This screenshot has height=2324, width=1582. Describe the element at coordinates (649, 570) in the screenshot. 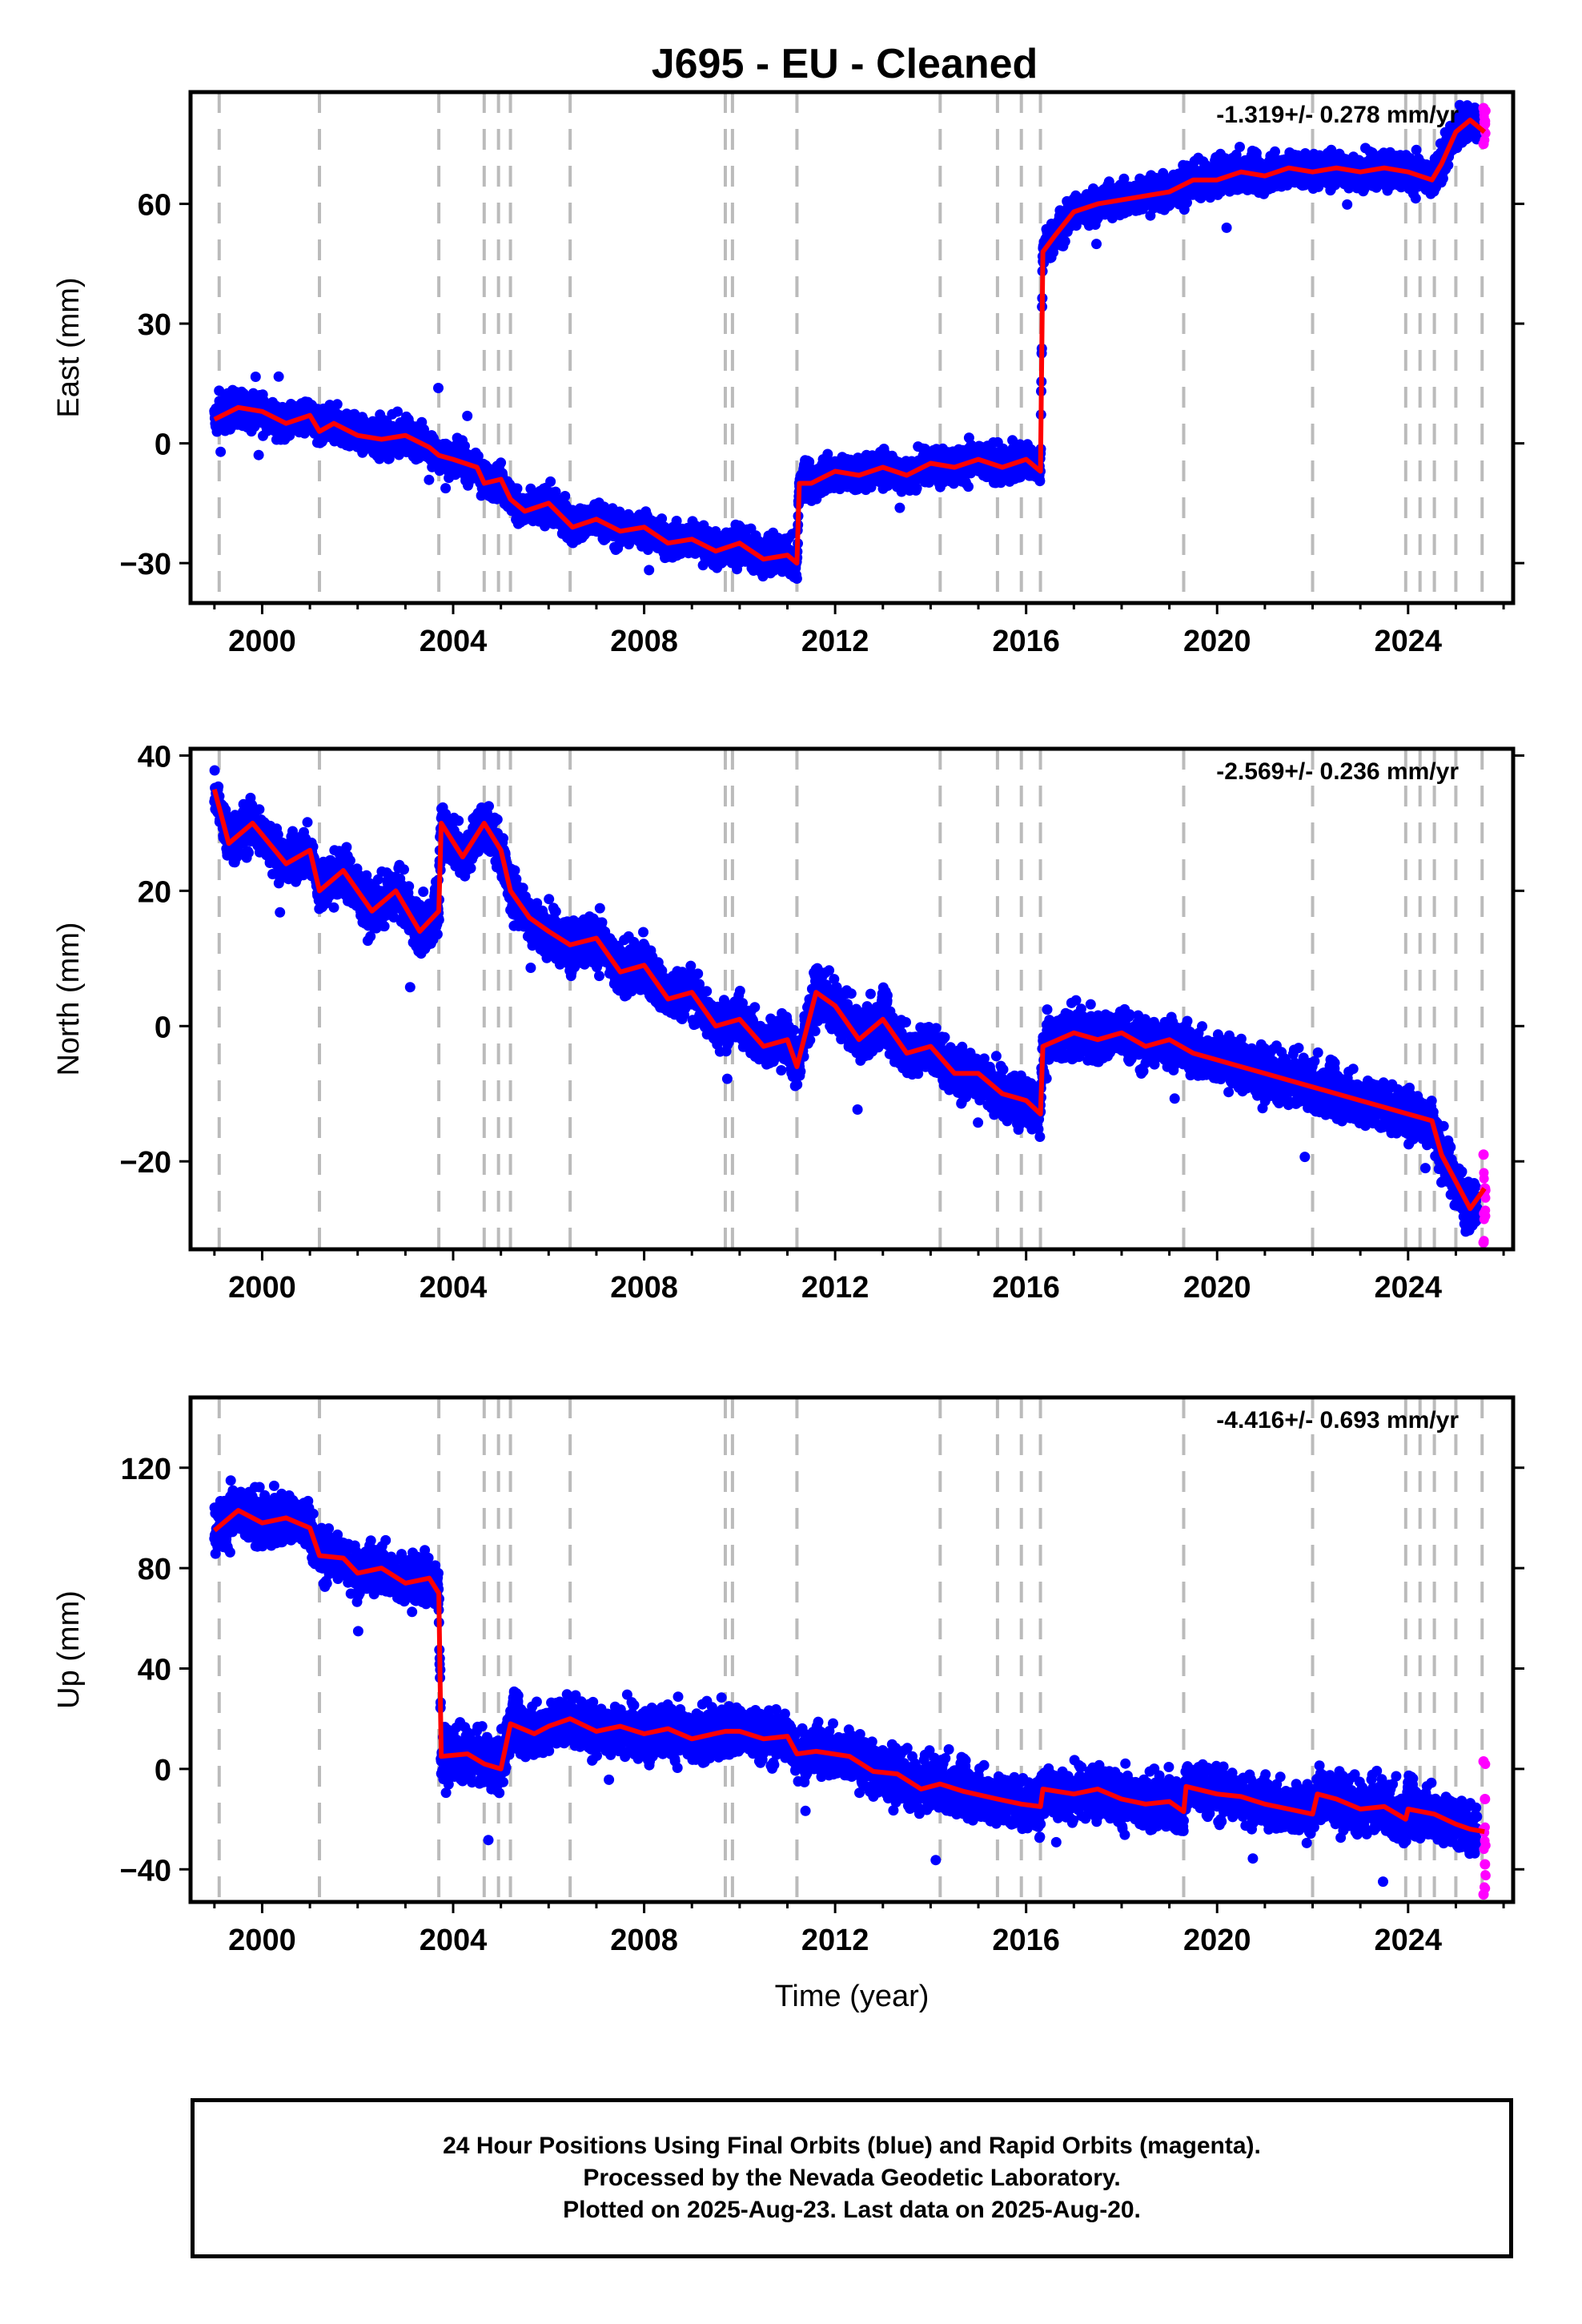

I see `east-point-2023` at that location.